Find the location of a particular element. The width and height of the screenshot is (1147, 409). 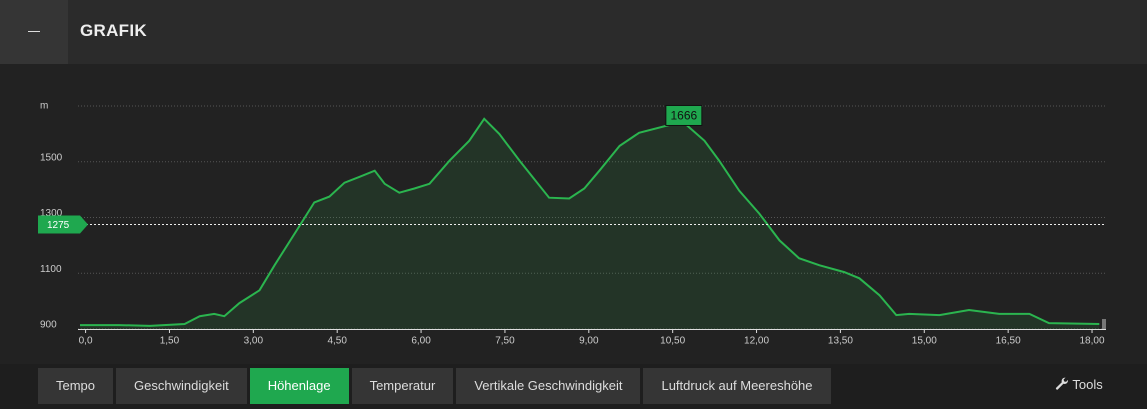

reference-marker is located at coordinates (63, 224).